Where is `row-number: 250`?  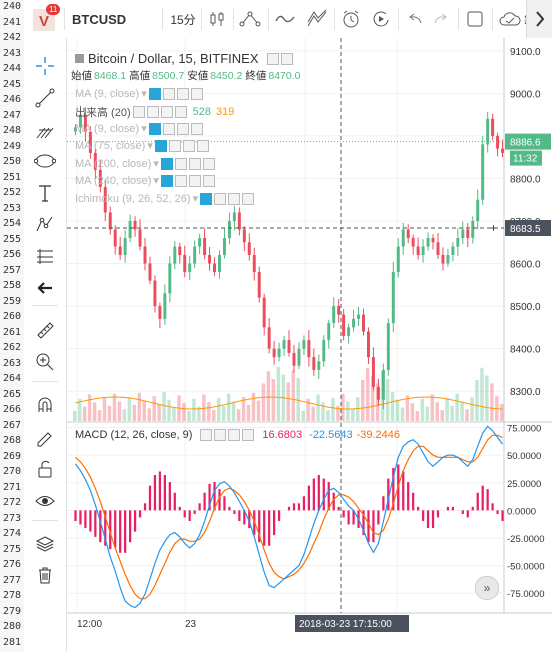 row-number: 250 is located at coordinates (12, 161).